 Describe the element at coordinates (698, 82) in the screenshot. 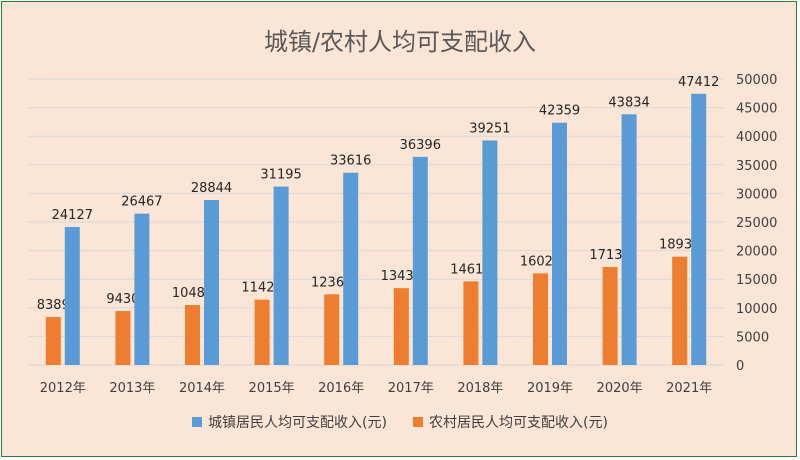

I see `data-label-urban: 47412` at that location.